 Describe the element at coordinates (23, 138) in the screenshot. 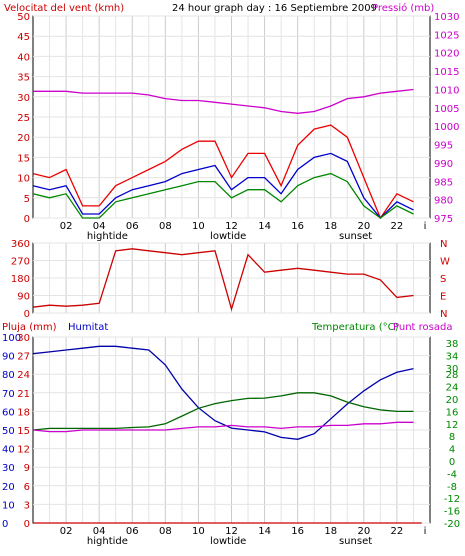

I see `y-tick-label-wind: 20` at that location.